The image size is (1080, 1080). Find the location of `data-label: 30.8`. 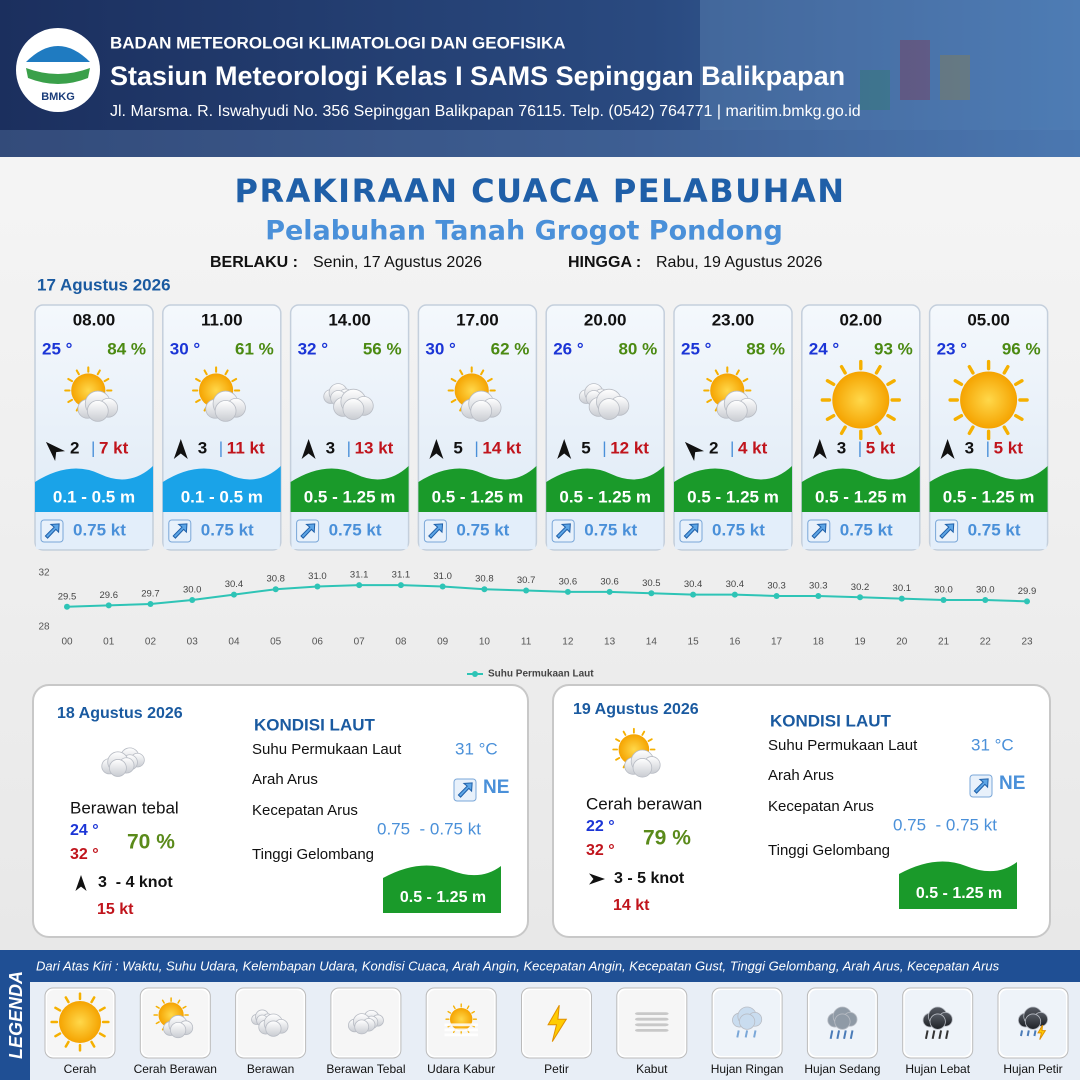

data-label: 30.8 is located at coordinates (484, 579).